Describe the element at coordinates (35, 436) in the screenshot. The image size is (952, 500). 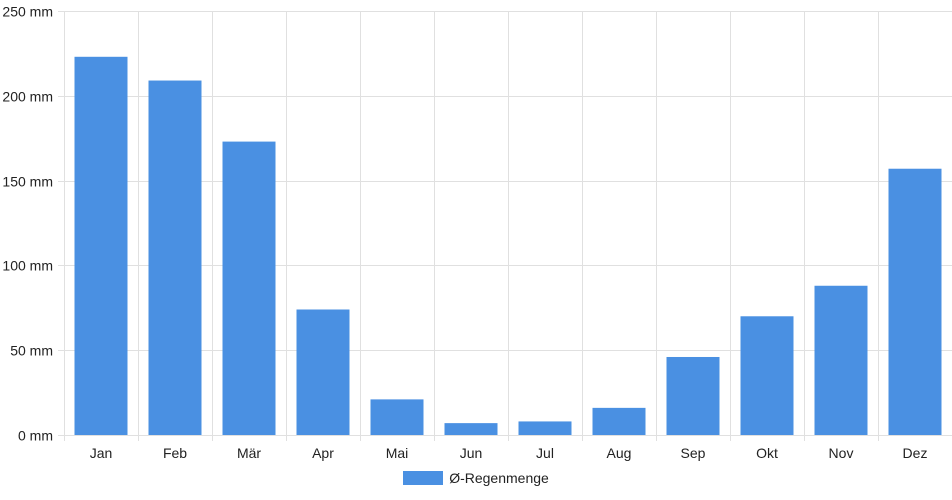
I see `y-tick-label: 0 mm` at that location.